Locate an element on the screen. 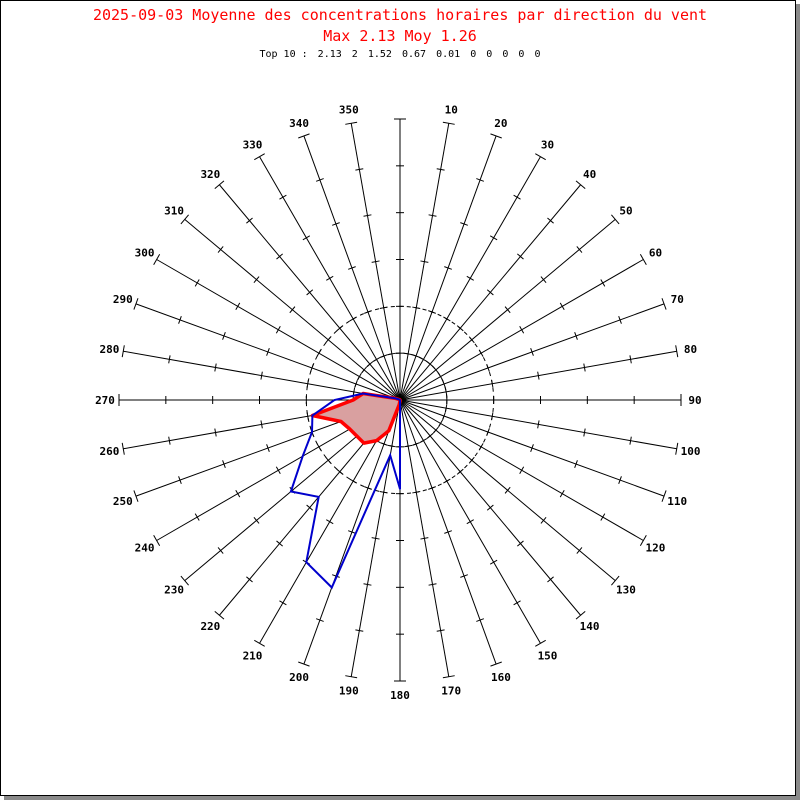  direction-label: 300 is located at coordinates (145, 253).